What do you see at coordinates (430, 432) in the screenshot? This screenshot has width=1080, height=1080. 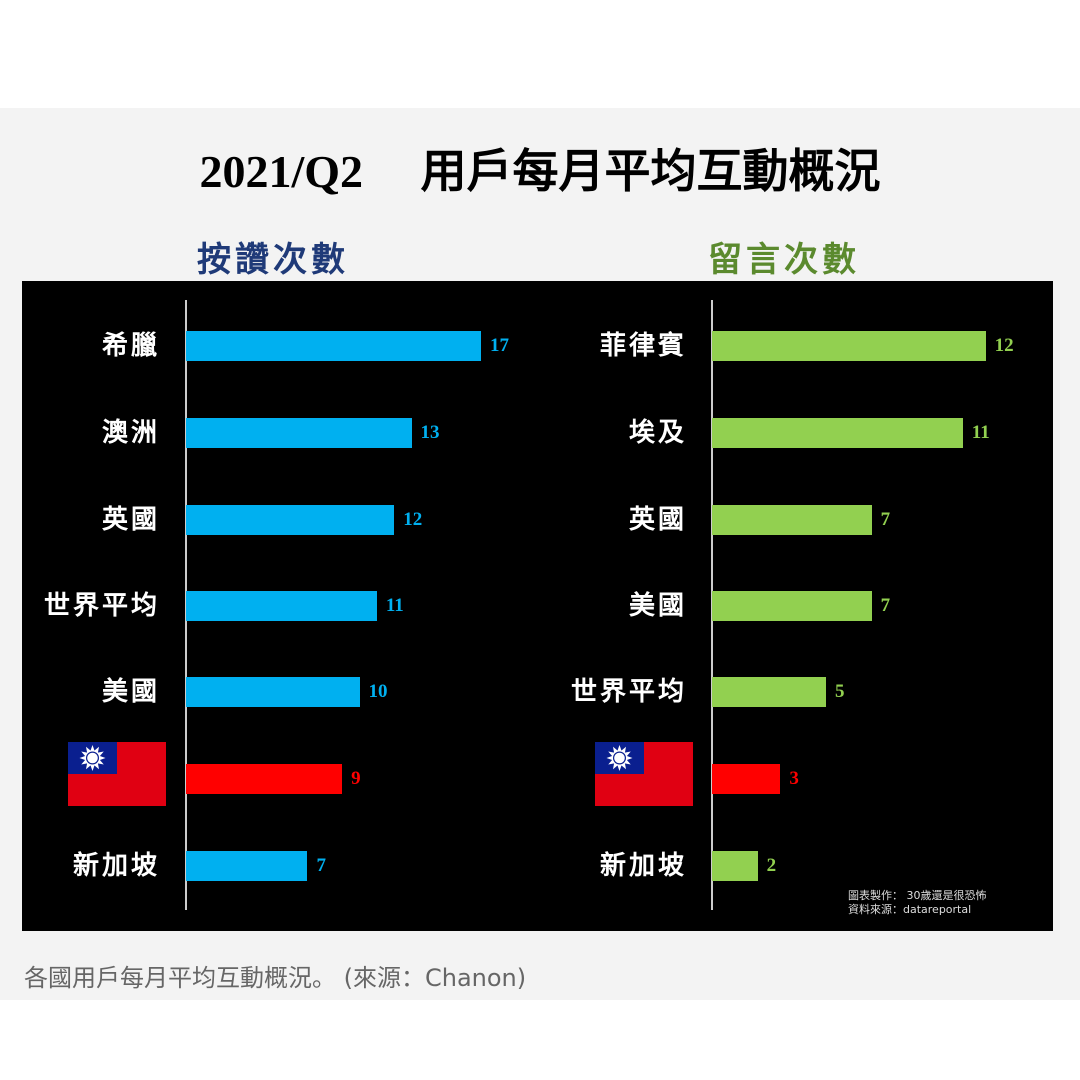 I see `value-label: 13` at bounding box center [430, 432].